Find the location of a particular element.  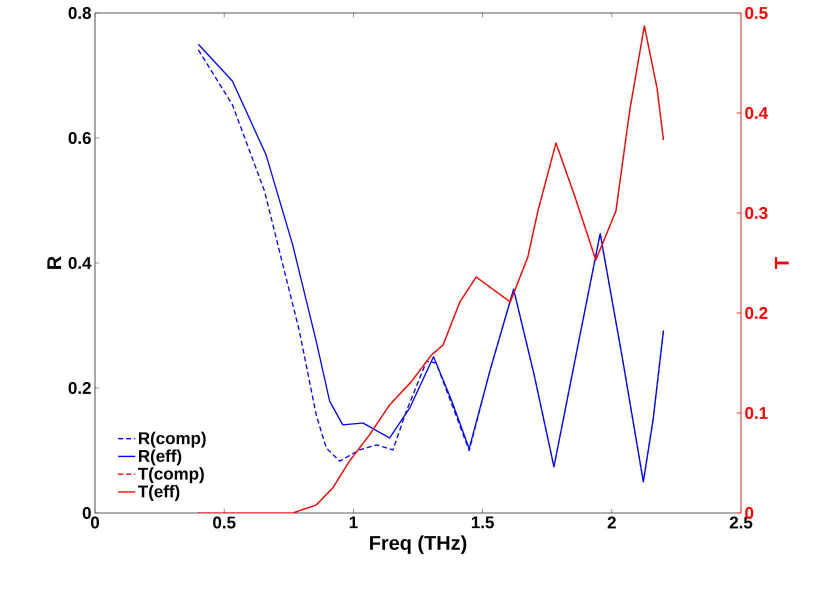

x-tick-label: 0.5 is located at coordinates (224, 522).